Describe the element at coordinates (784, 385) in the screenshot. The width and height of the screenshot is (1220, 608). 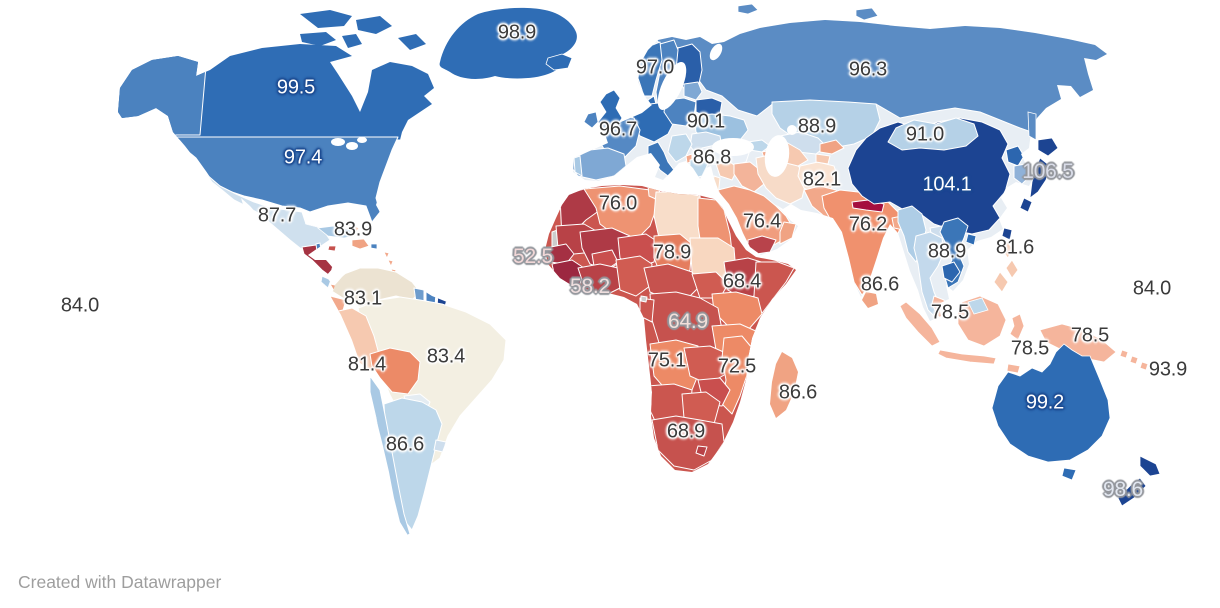
I see `country-madagascar` at that location.